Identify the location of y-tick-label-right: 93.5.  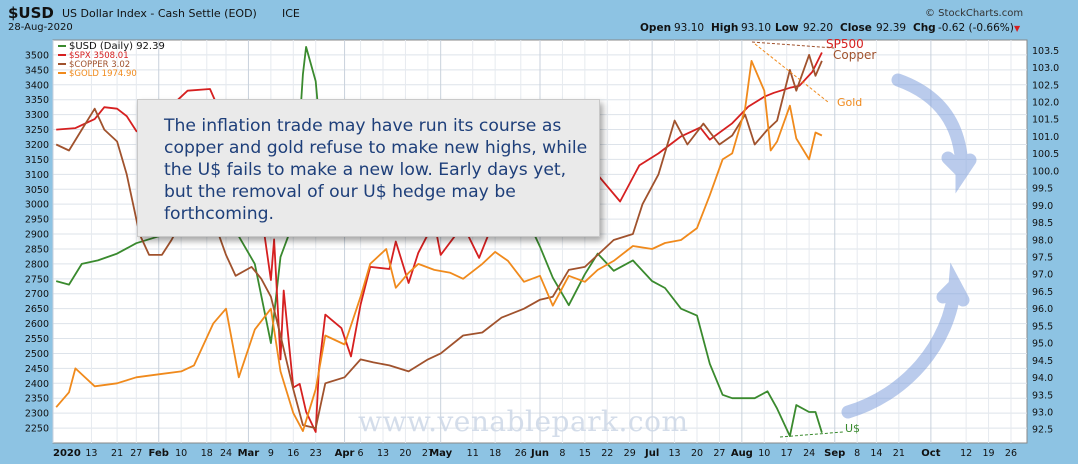
(1042, 395).